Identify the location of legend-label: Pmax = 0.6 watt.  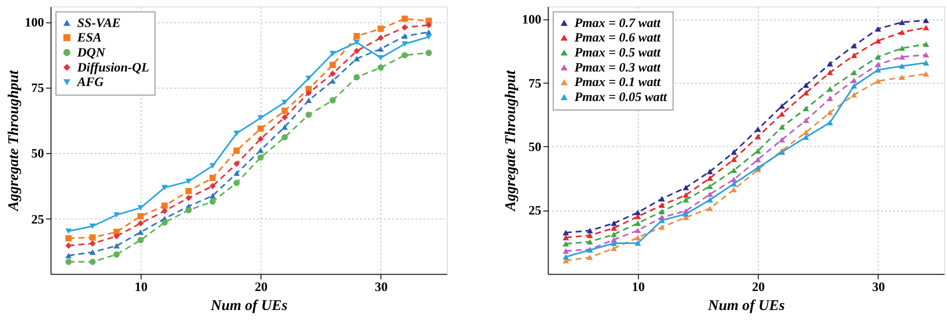
(617, 37).